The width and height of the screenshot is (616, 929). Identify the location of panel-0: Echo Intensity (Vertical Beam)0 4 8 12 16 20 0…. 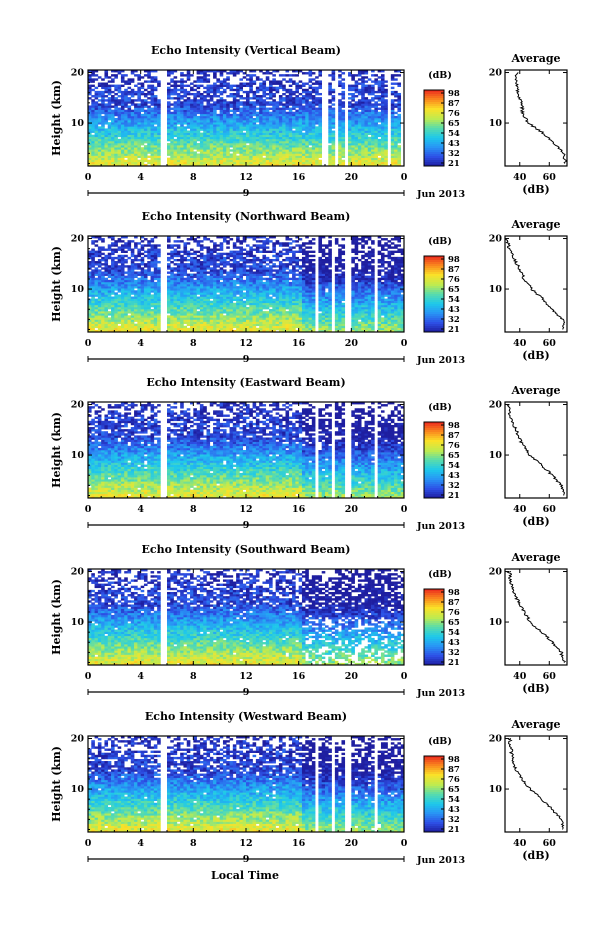
(309, 122).